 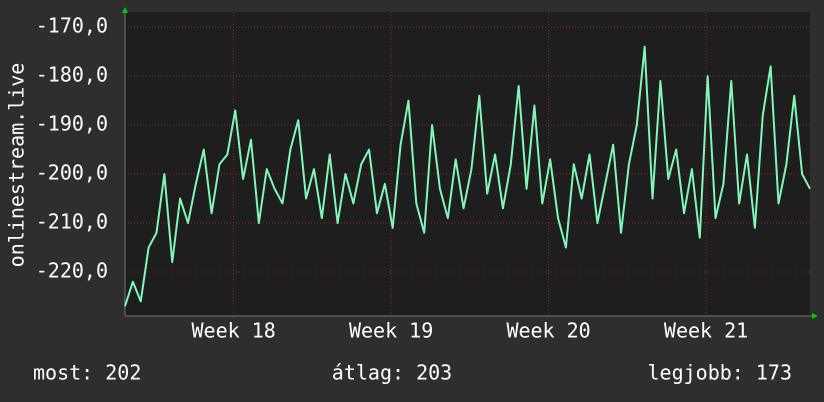 I want to click on footer-average: átlag: 203, so click(x=392, y=373).